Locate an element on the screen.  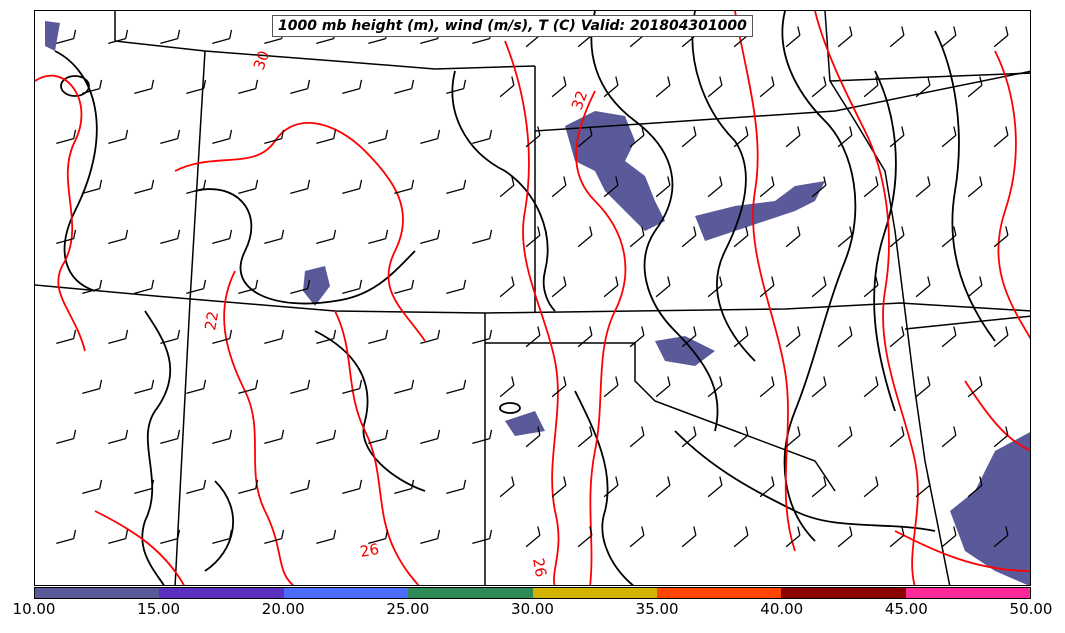
colorbar-tick-label: 20.00 is located at coordinates (283, 609).